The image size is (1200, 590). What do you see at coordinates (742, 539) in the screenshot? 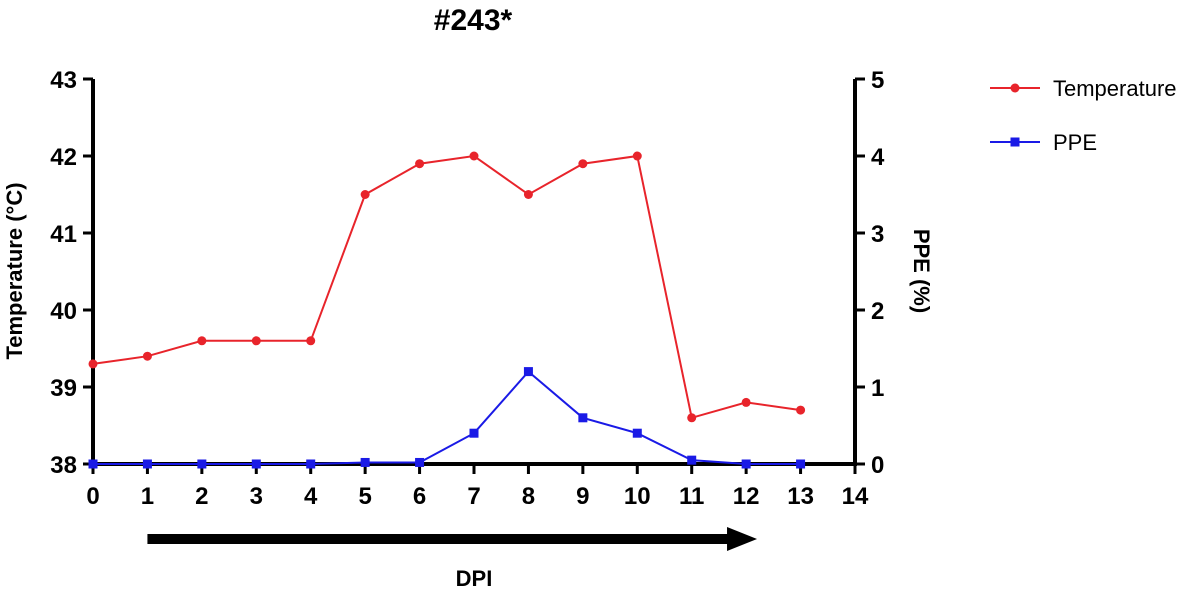
I see `dpi-arrow-head` at bounding box center [742, 539].